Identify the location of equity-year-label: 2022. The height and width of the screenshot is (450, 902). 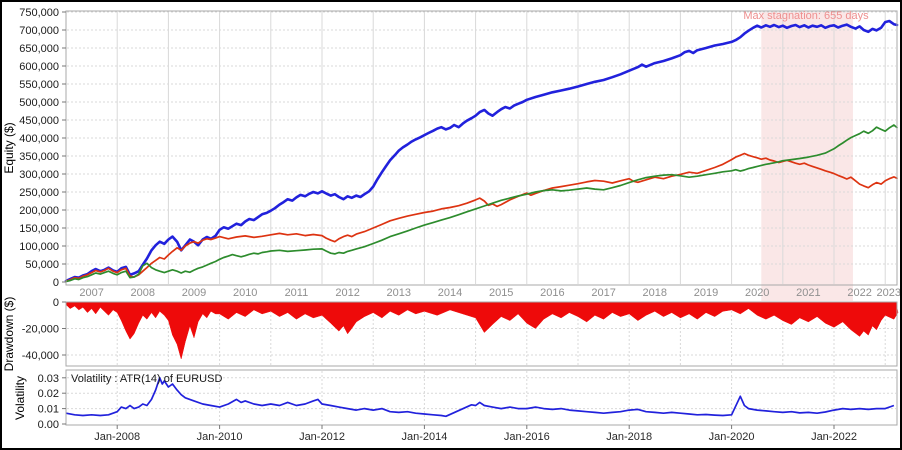
(859, 293).